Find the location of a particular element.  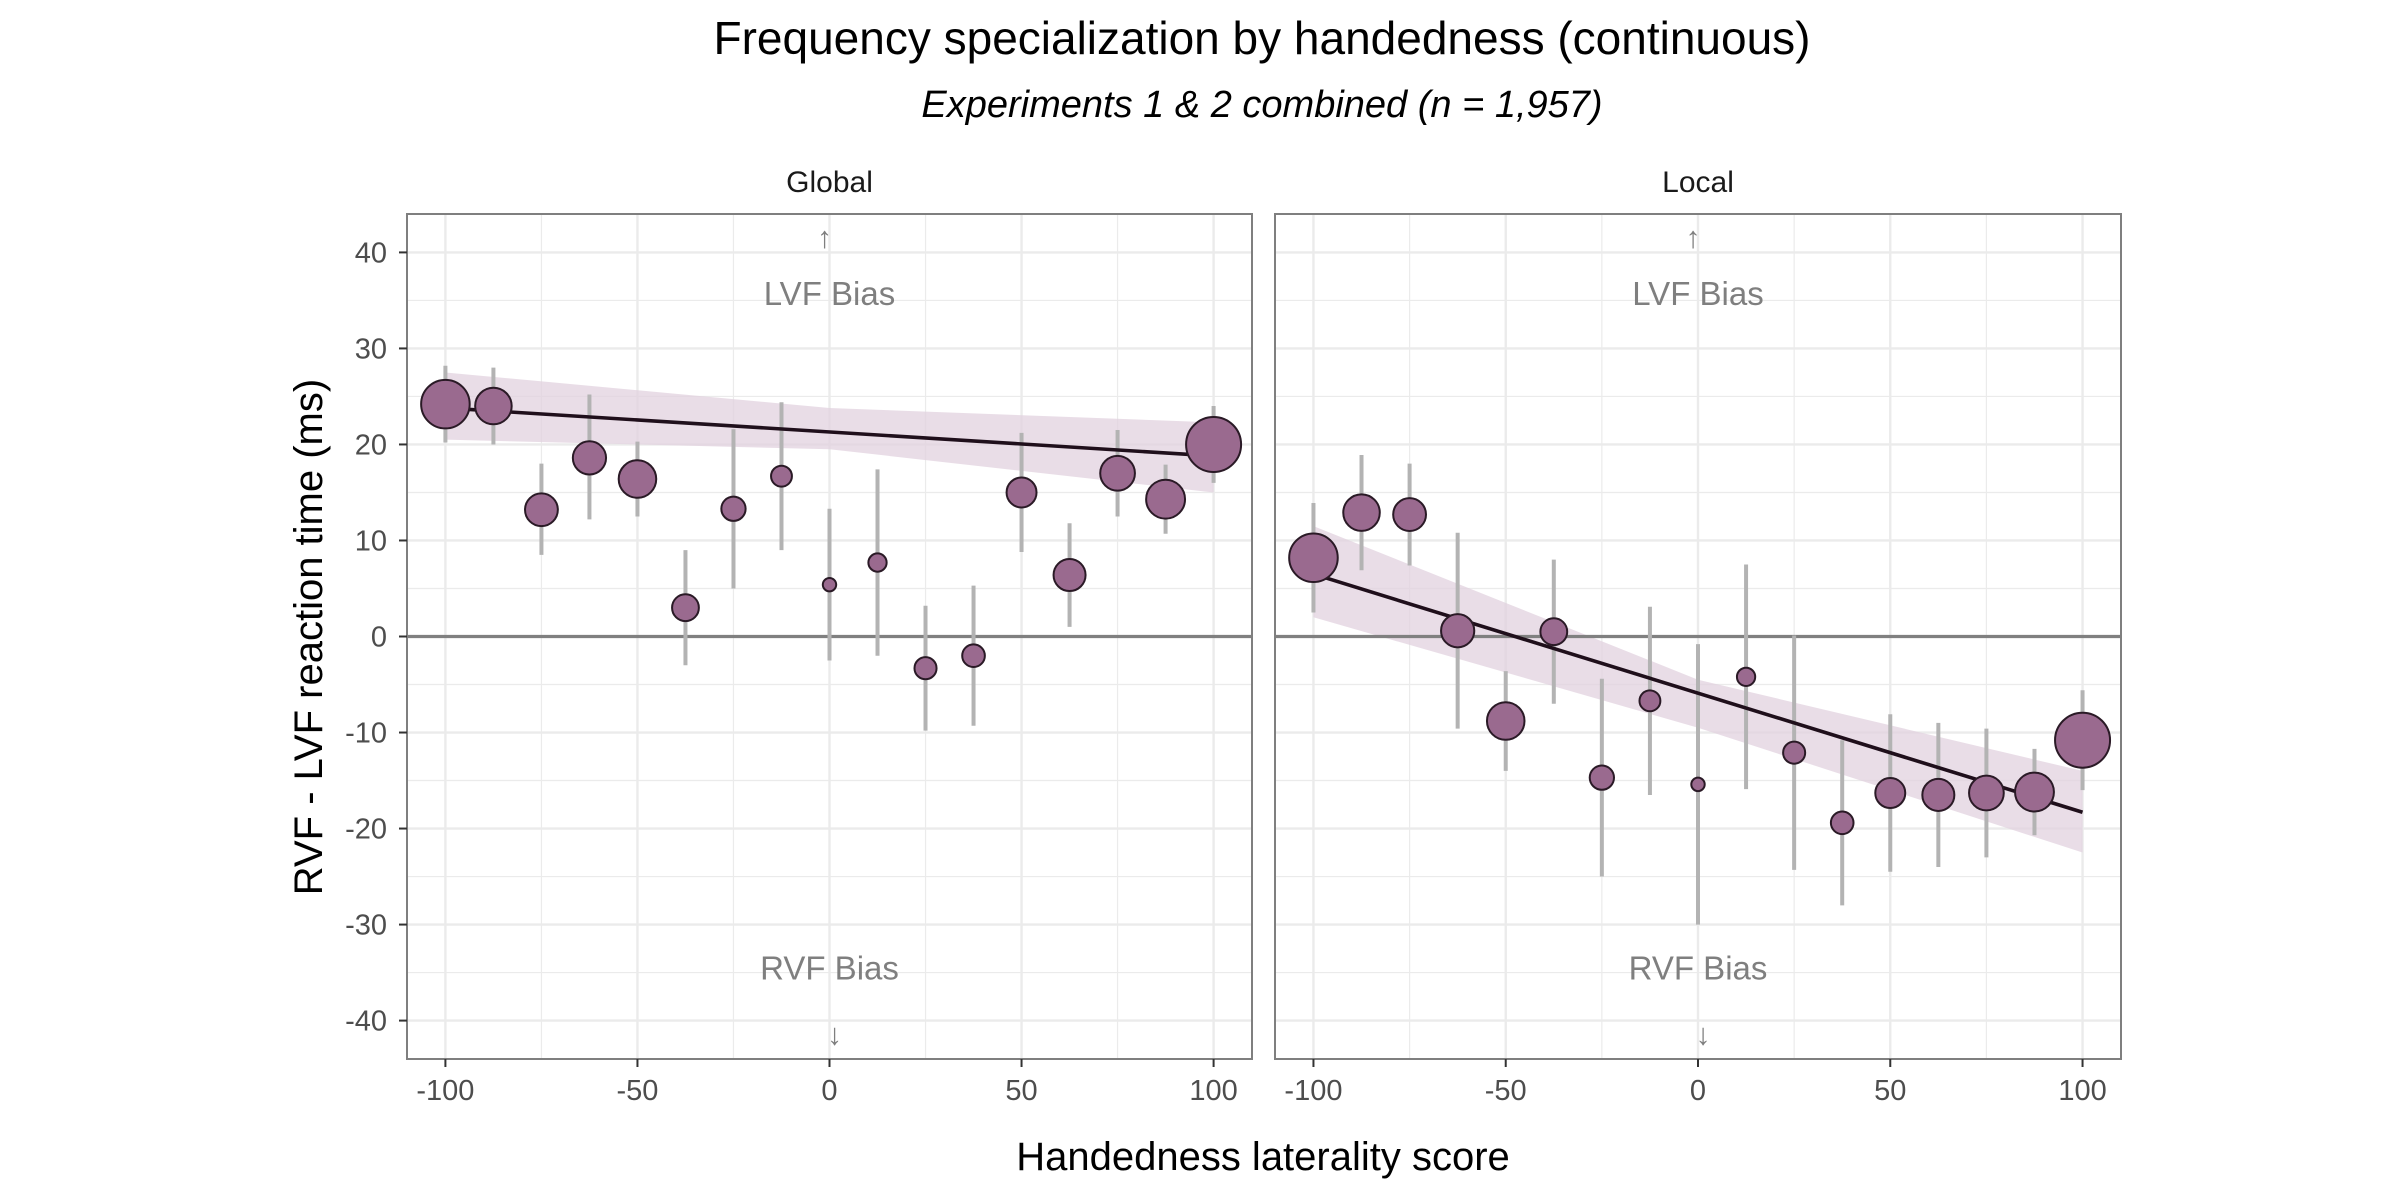

y-tick-label: -40 is located at coordinates (366, 1022).